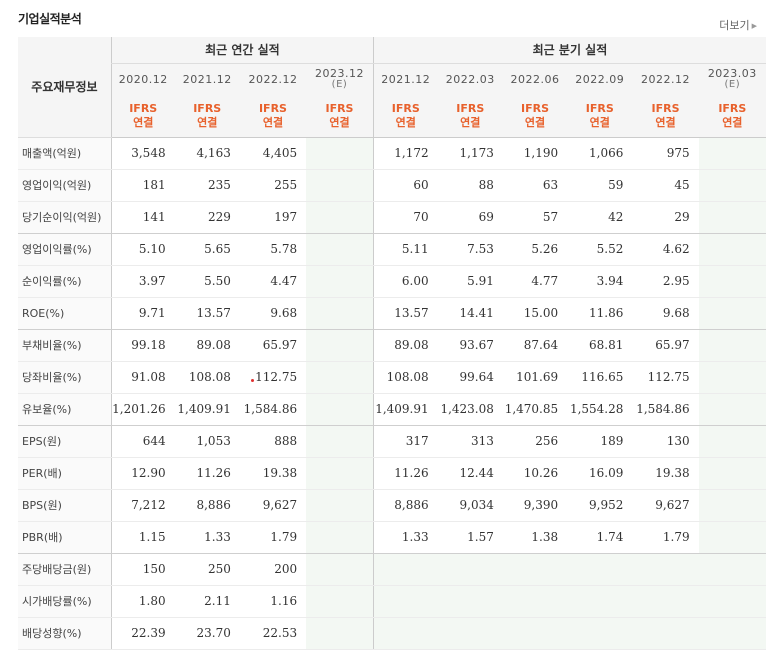 Image resolution: width=773 pixels, height=669 pixels. I want to click on cell-value: 10.26, so click(541, 473).